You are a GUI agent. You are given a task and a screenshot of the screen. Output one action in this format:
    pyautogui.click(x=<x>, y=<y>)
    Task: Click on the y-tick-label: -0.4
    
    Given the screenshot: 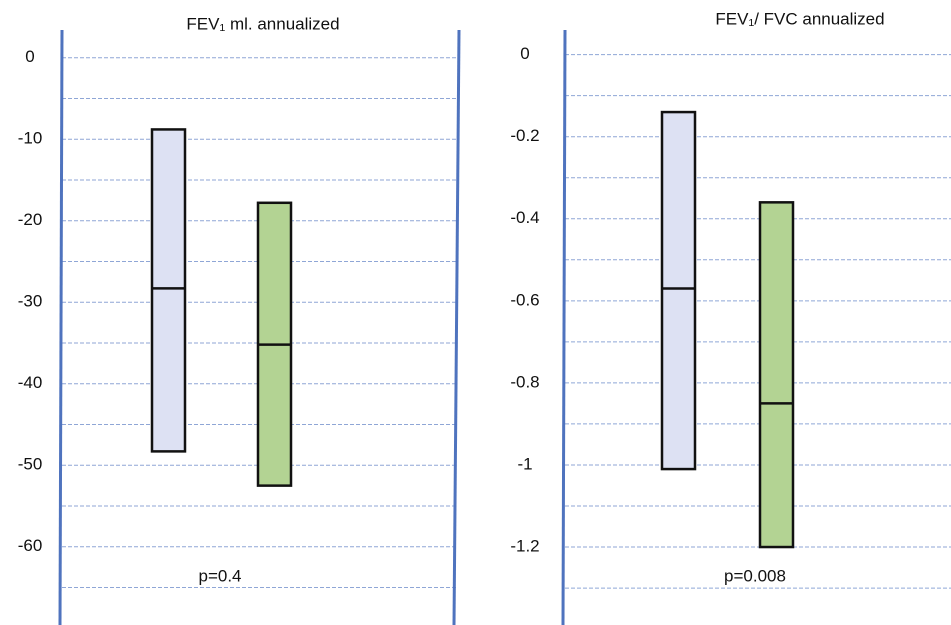 What is the action you would take?
    pyautogui.click(x=524, y=217)
    